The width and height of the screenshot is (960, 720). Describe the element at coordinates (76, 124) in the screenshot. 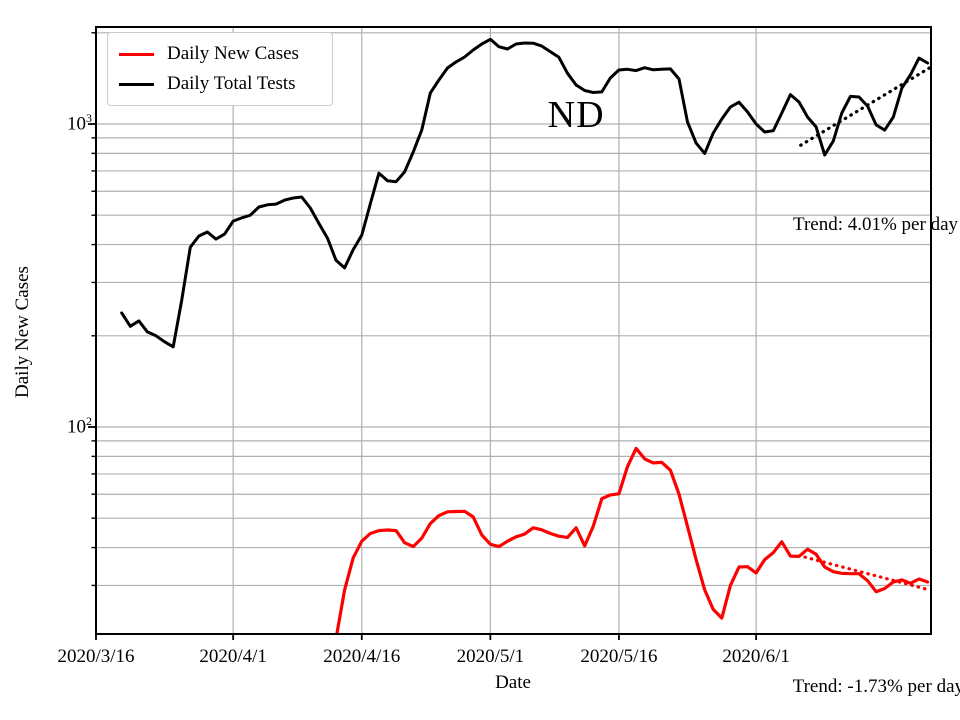

I see `y-tick-1000-base: 10` at that location.